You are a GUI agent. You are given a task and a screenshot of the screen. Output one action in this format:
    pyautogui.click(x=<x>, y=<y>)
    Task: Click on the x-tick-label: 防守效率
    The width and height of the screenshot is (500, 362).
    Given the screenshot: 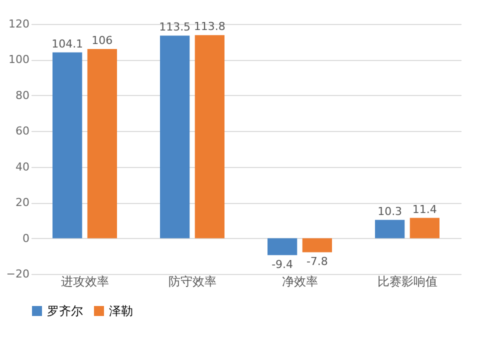 What is the action you would take?
    pyautogui.click(x=192, y=281)
    